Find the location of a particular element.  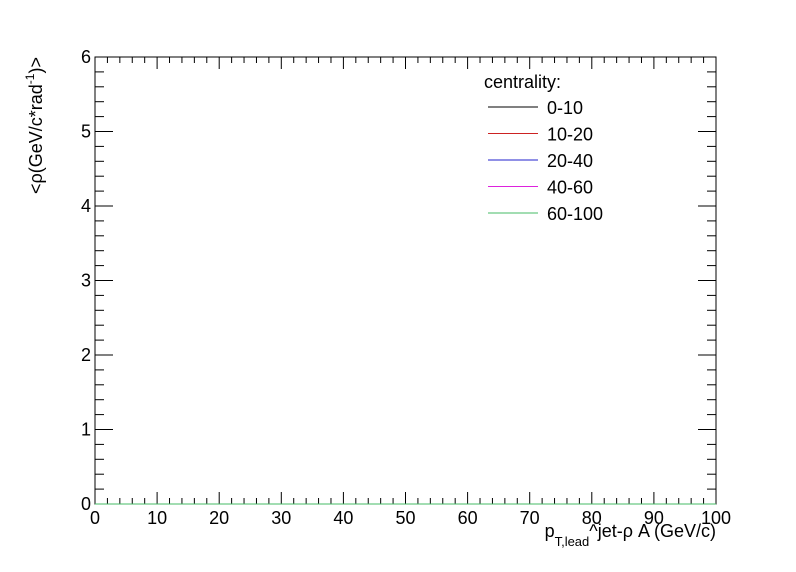

legend: centrality: 0-10 10-20 20-40 40-60 60-100 is located at coordinates (543, 148).